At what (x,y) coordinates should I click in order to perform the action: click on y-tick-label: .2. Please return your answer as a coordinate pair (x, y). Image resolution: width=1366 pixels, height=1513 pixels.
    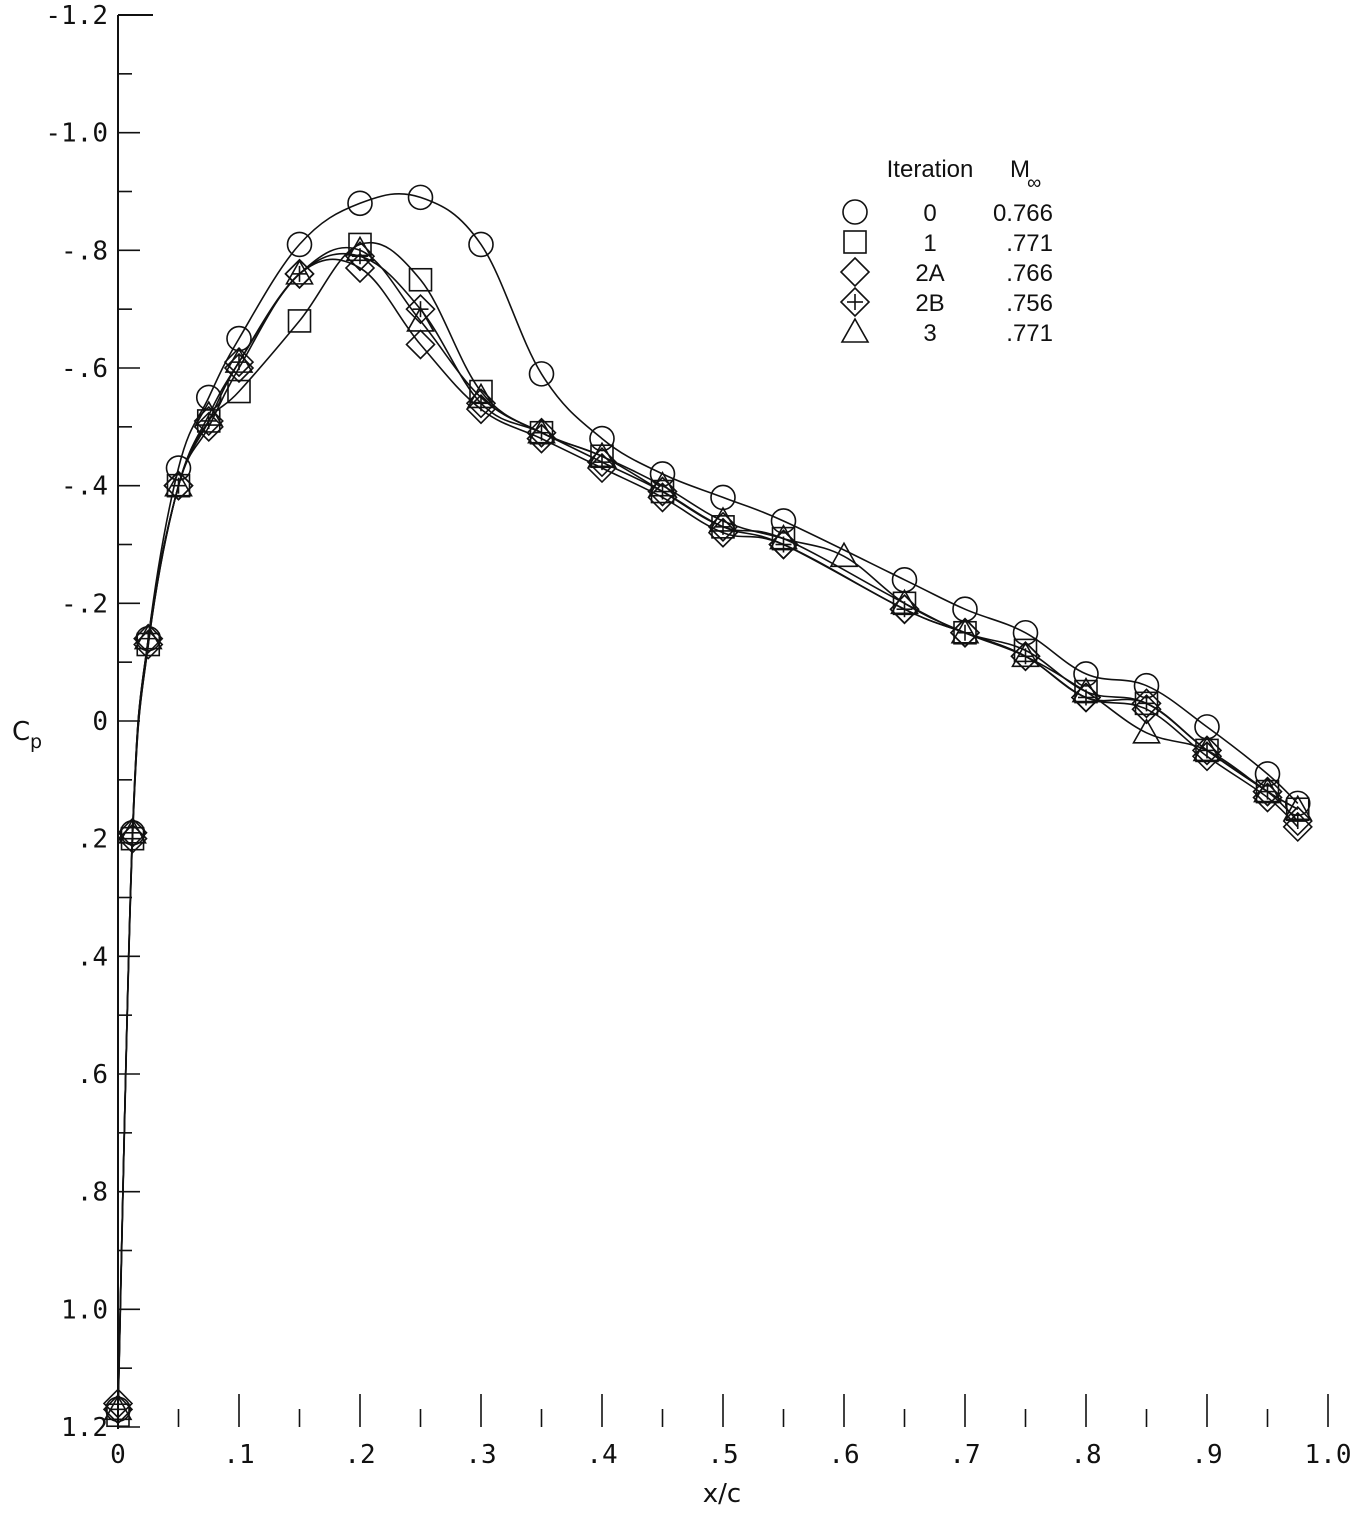
    Looking at the image, I should click on (92, 840).